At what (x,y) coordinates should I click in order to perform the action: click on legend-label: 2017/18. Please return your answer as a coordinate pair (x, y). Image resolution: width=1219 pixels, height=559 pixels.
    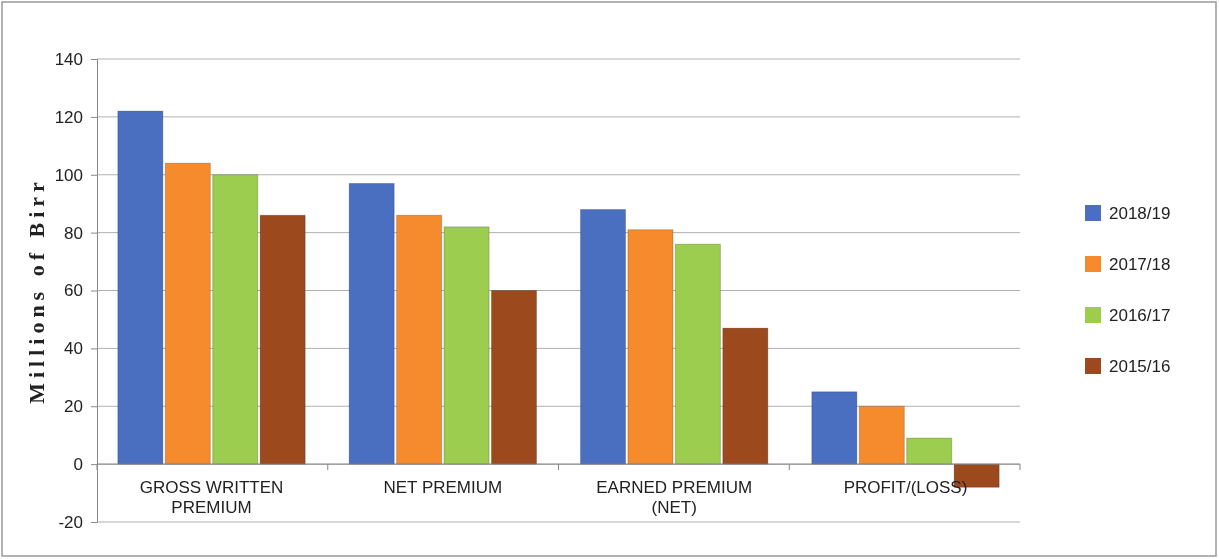
    Looking at the image, I should click on (1140, 264).